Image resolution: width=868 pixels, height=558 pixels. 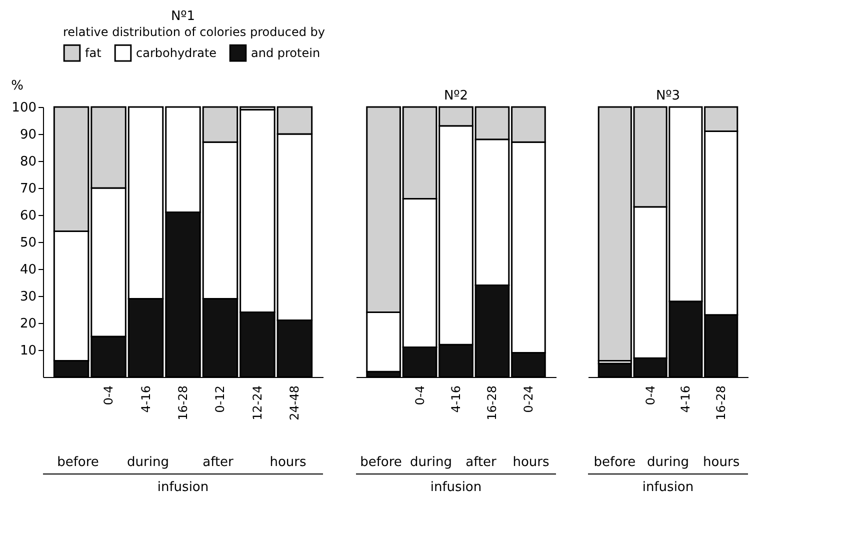 What do you see at coordinates (28, 162) in the screenshot?
I see `y-tick-label: 80` at bounding box center [28, 162].